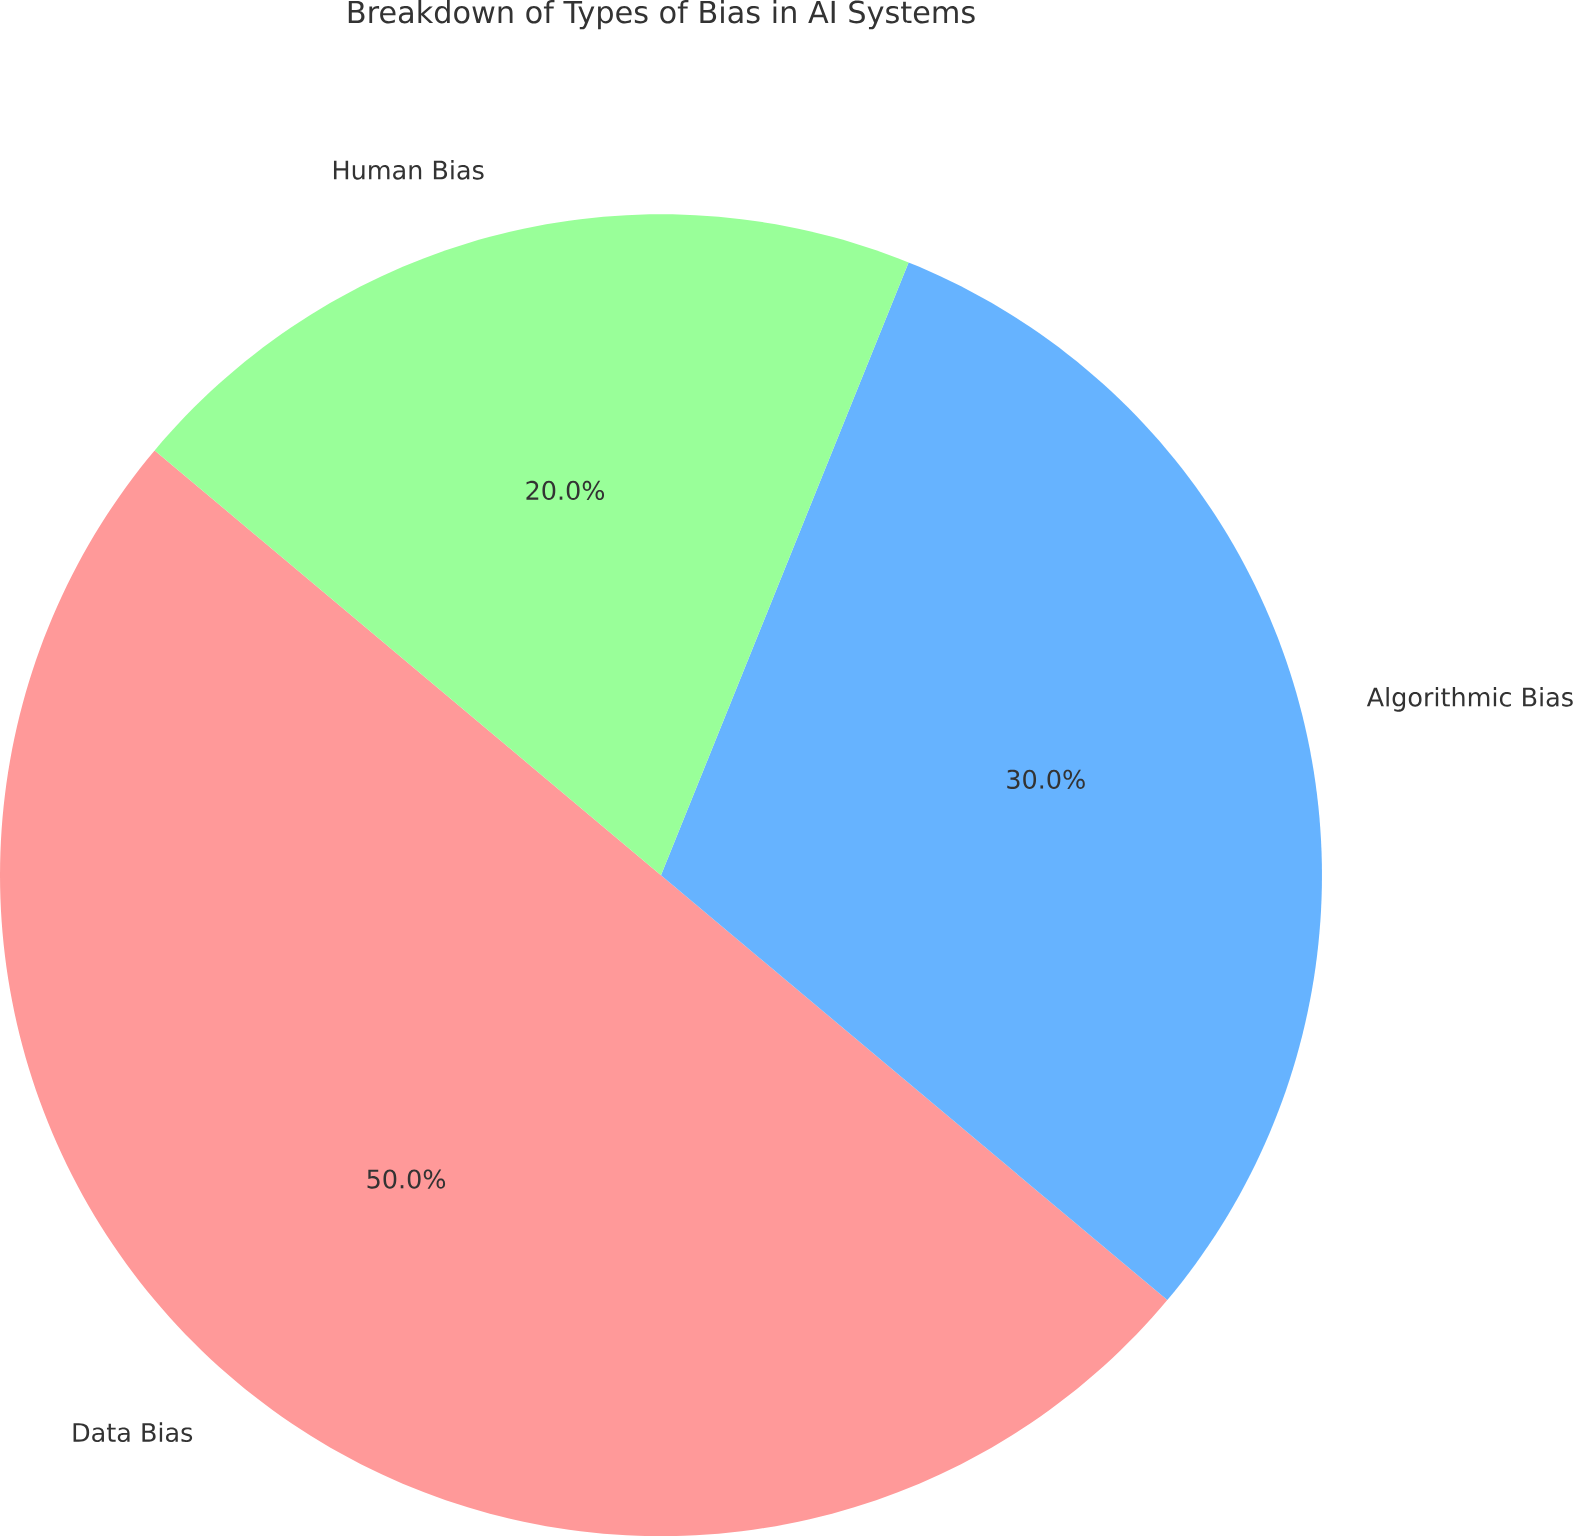 This screenshot has height=1536, width=1574. I want to click on slice-label: Algorithmic Bias, so click(1469, 699).